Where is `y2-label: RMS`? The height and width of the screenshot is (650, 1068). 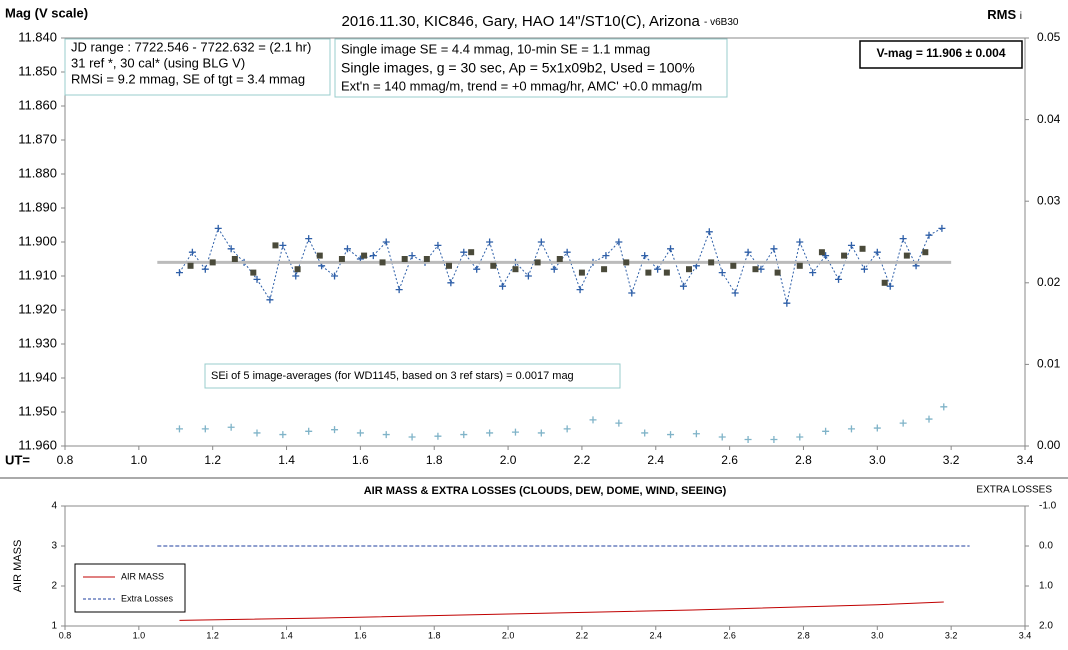 y2-label: RMS is located at coordinates (1001, 14).